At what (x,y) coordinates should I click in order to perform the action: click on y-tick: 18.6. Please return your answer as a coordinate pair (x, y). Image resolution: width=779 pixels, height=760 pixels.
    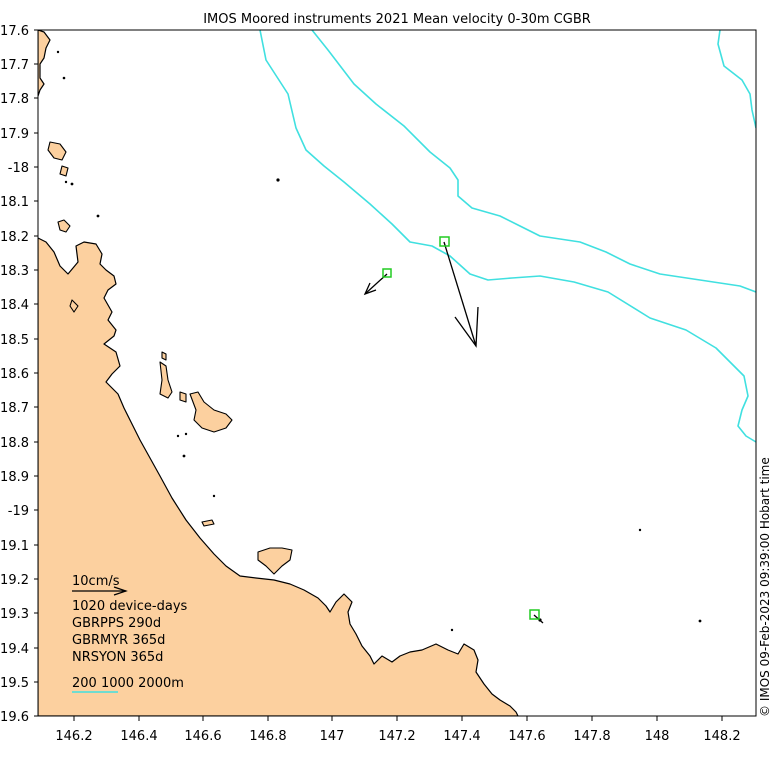
    Looking at the image, I should click on (19, 374).